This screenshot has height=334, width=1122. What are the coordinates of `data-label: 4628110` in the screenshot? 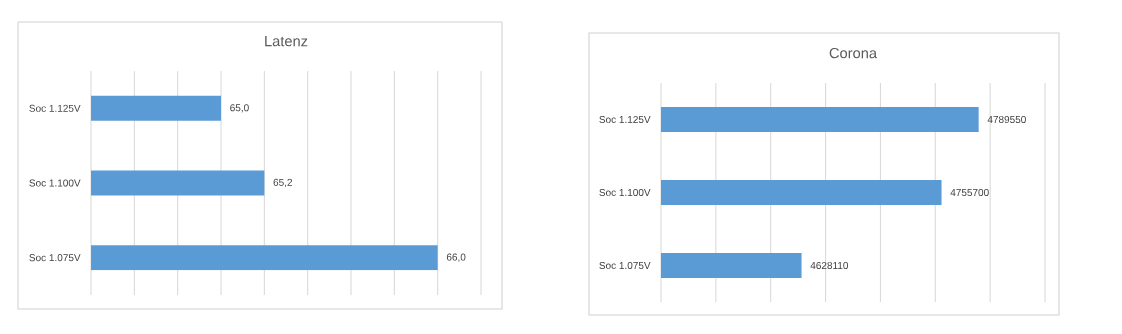 It's located at (829, 265).